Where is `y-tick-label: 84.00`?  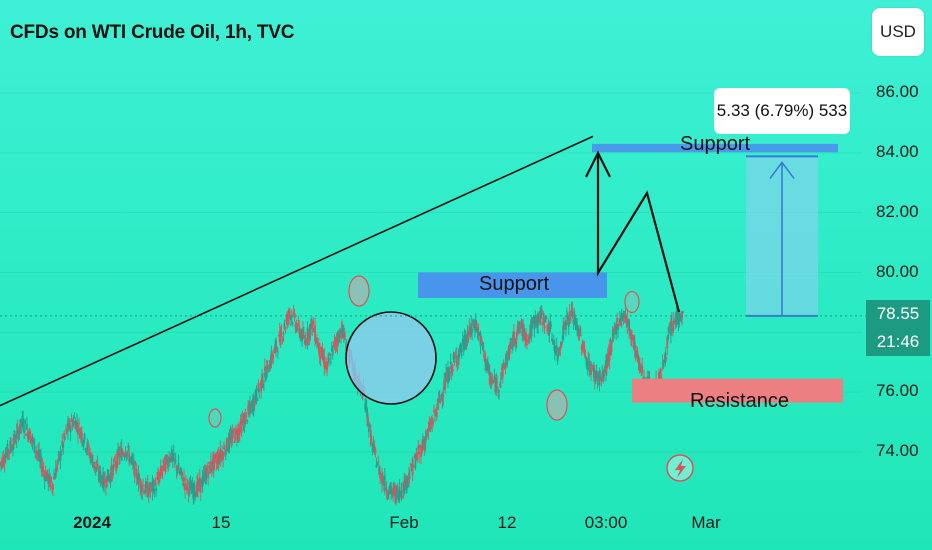 y-tick-label: 84.00 is located at coordinates (897, 151).